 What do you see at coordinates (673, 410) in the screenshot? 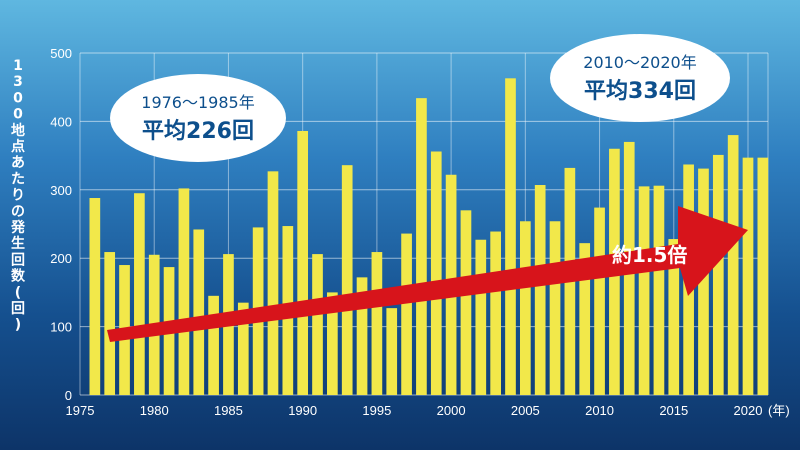
I see `x-tick-label: 2015` at bounding box center [673, 410].